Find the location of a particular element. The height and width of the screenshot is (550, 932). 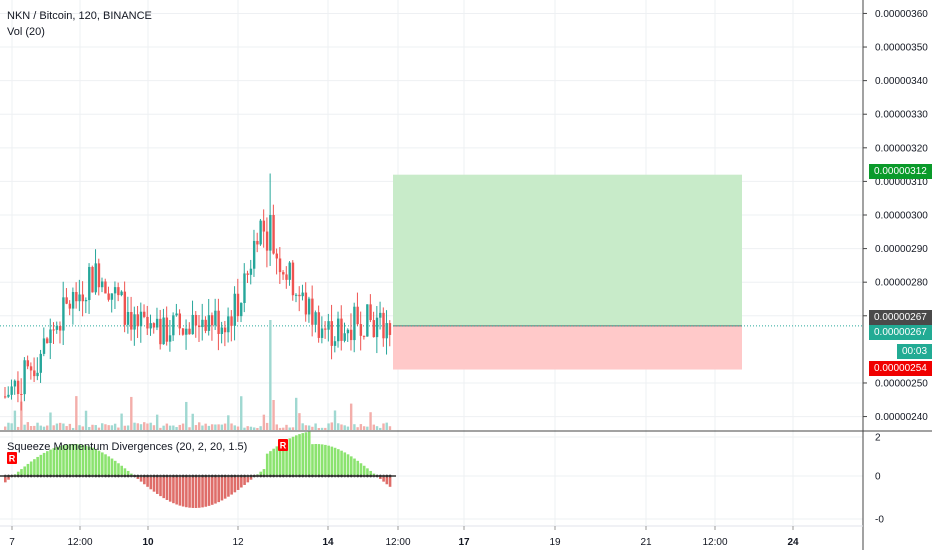

divergence-markers: RR is located at coordinates (147, 451).